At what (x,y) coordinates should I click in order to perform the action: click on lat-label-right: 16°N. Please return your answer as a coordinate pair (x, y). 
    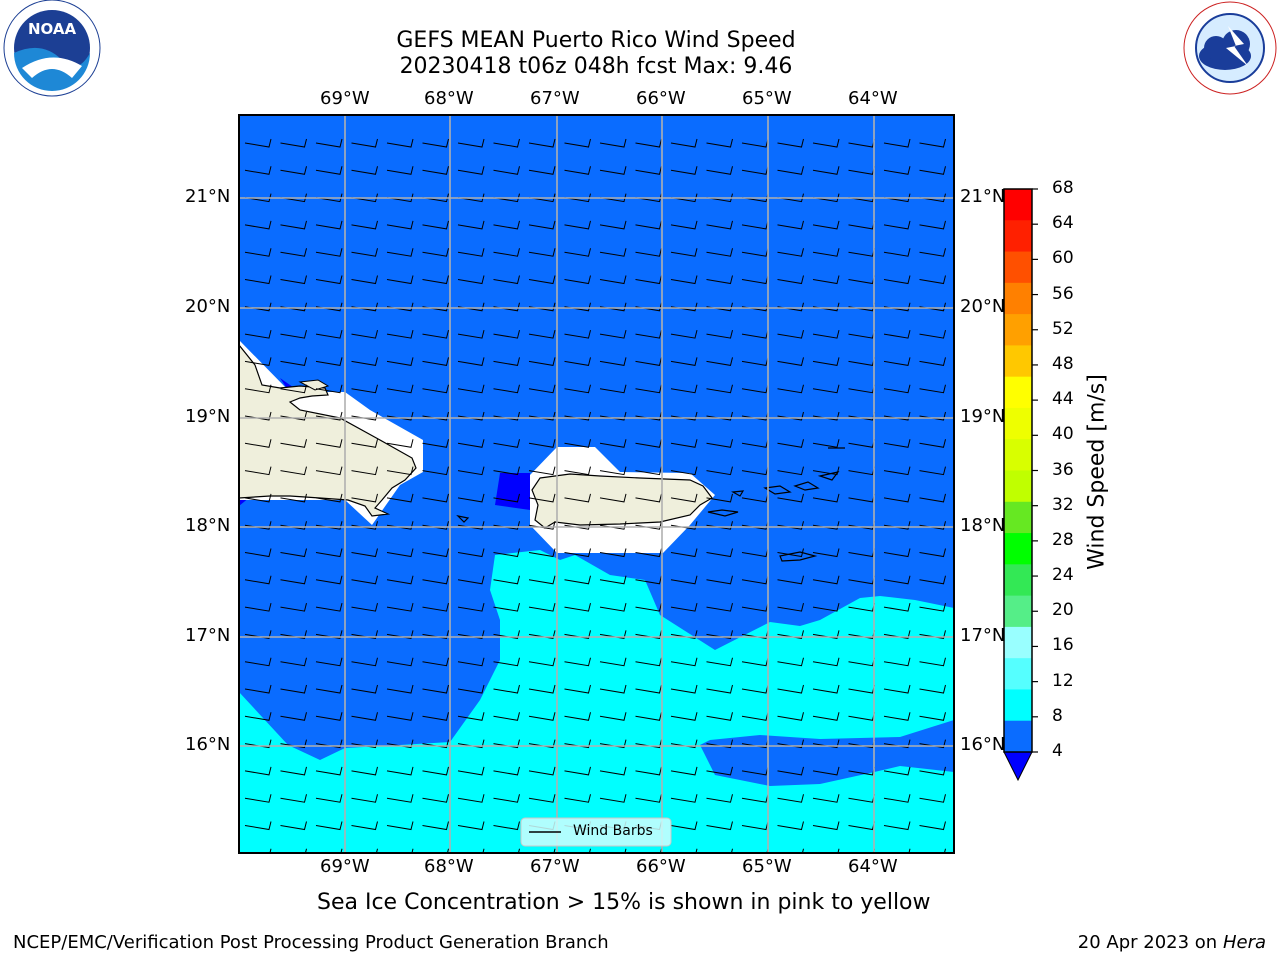
    Looking at the image, I should click on (983, 744).